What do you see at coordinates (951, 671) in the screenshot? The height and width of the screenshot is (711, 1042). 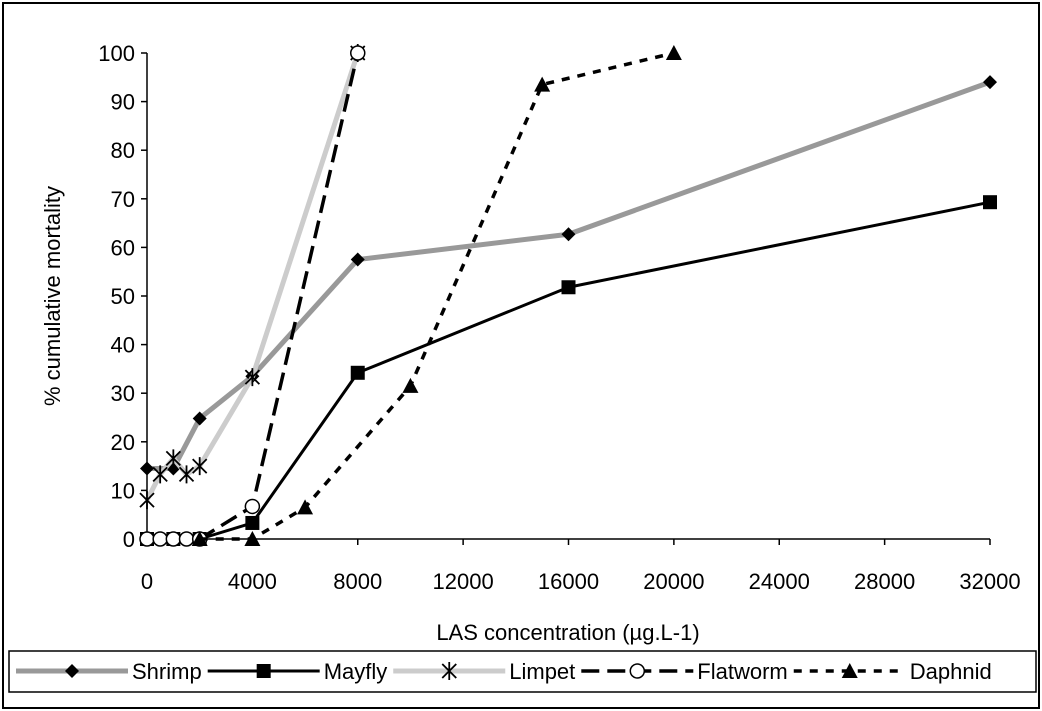 I see `legend-label-daphnid: Daphnid` at bounding box center [951, 671].